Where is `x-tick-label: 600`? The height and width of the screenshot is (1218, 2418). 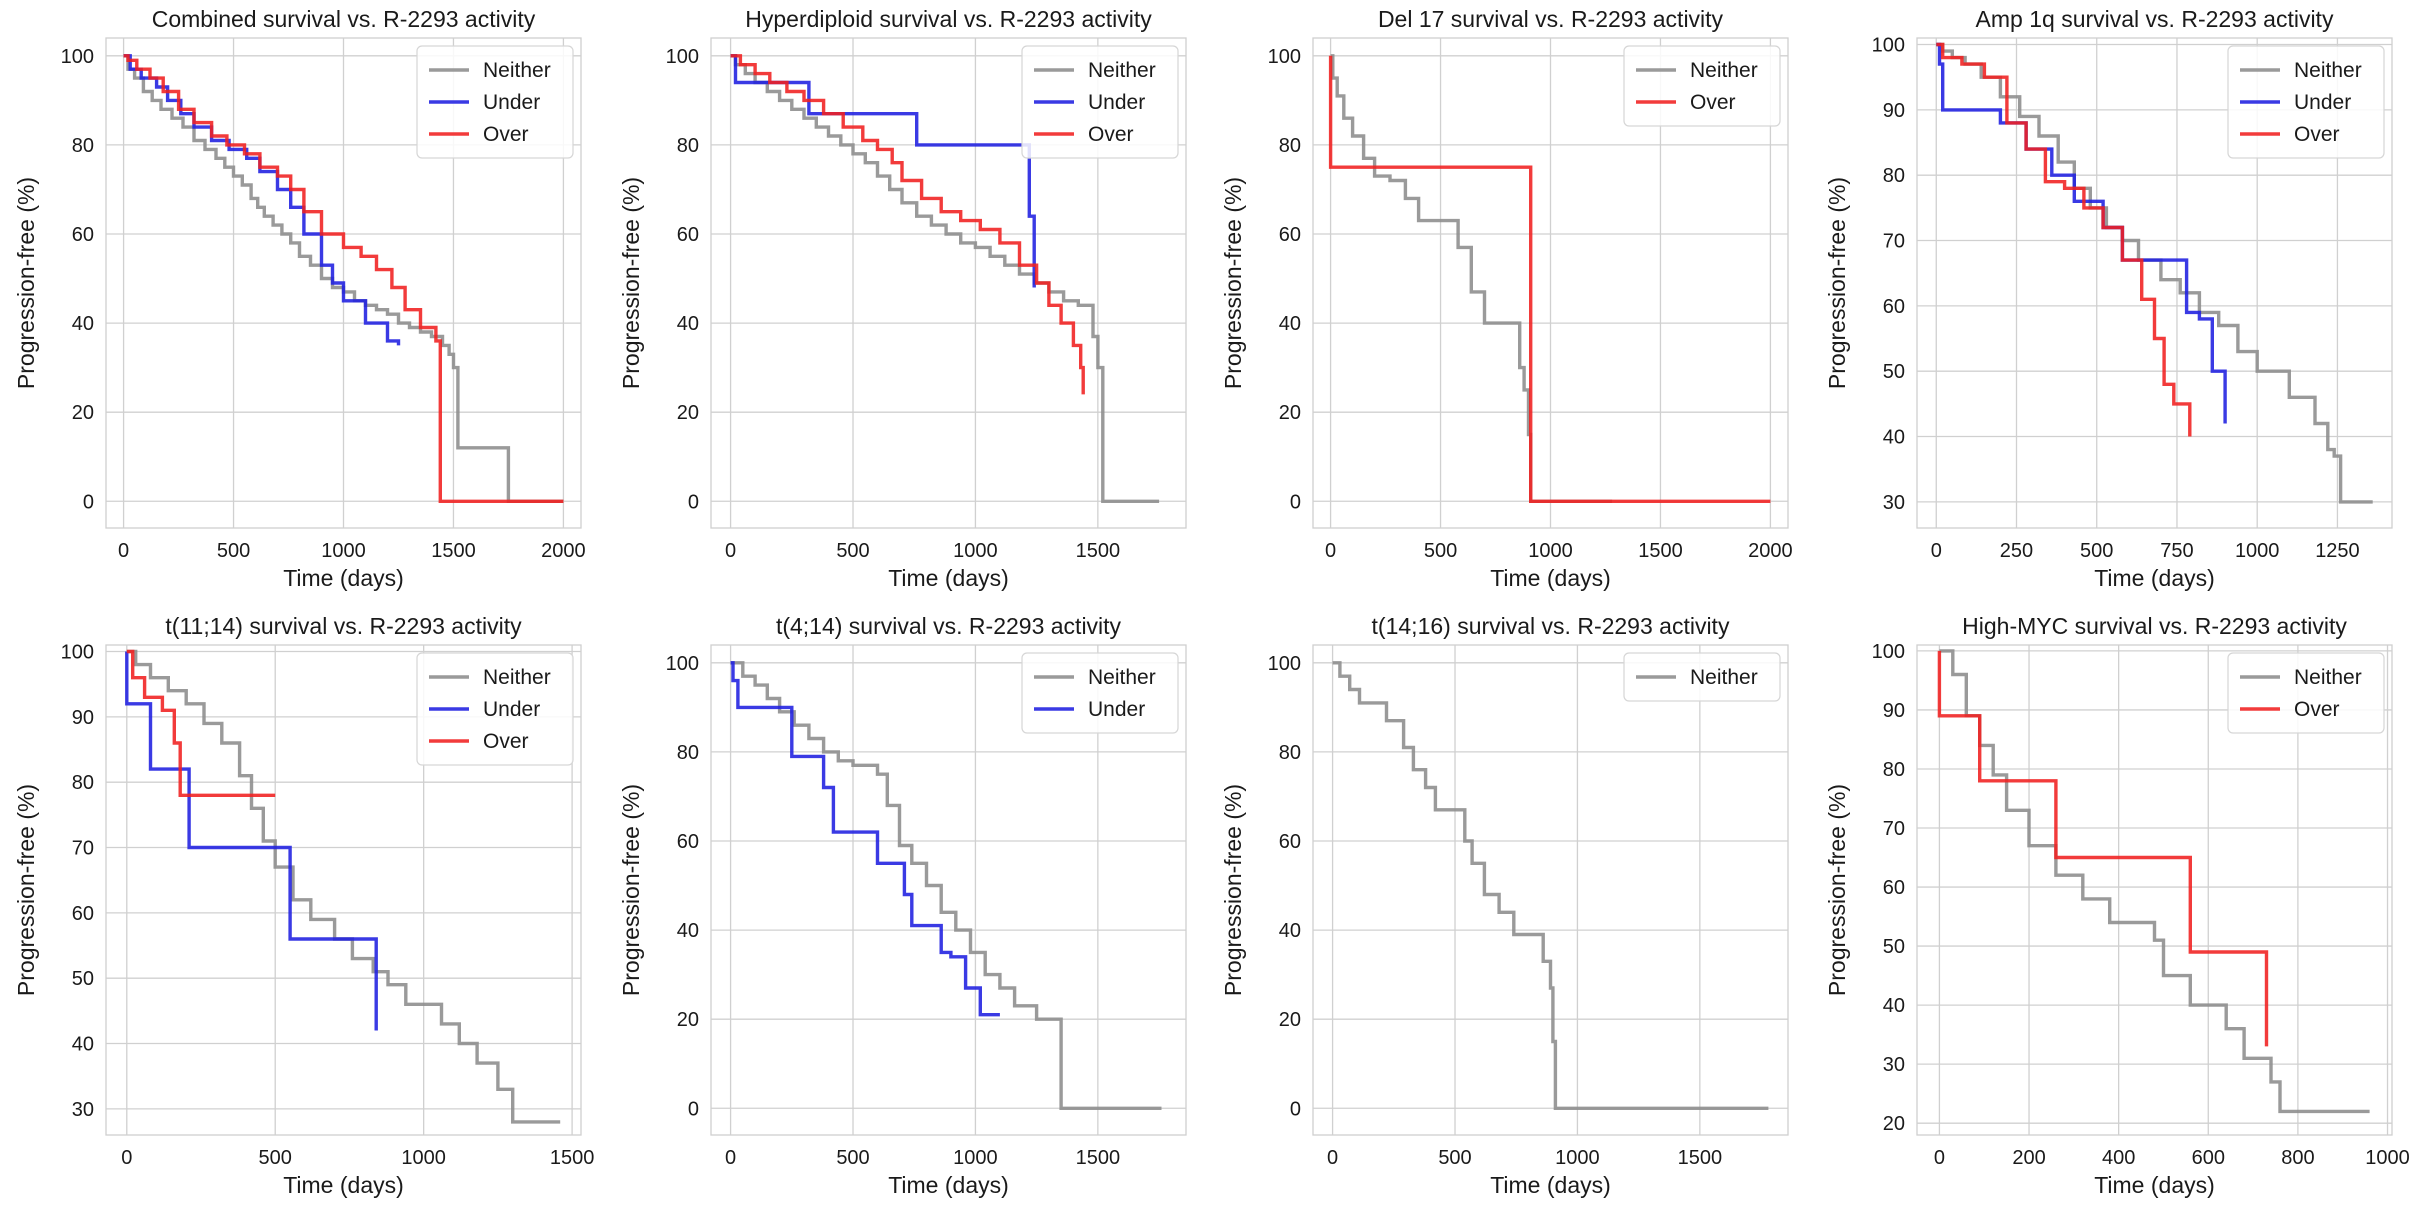 x-tick-label: 600 is located at coordinates (2208, 1158).